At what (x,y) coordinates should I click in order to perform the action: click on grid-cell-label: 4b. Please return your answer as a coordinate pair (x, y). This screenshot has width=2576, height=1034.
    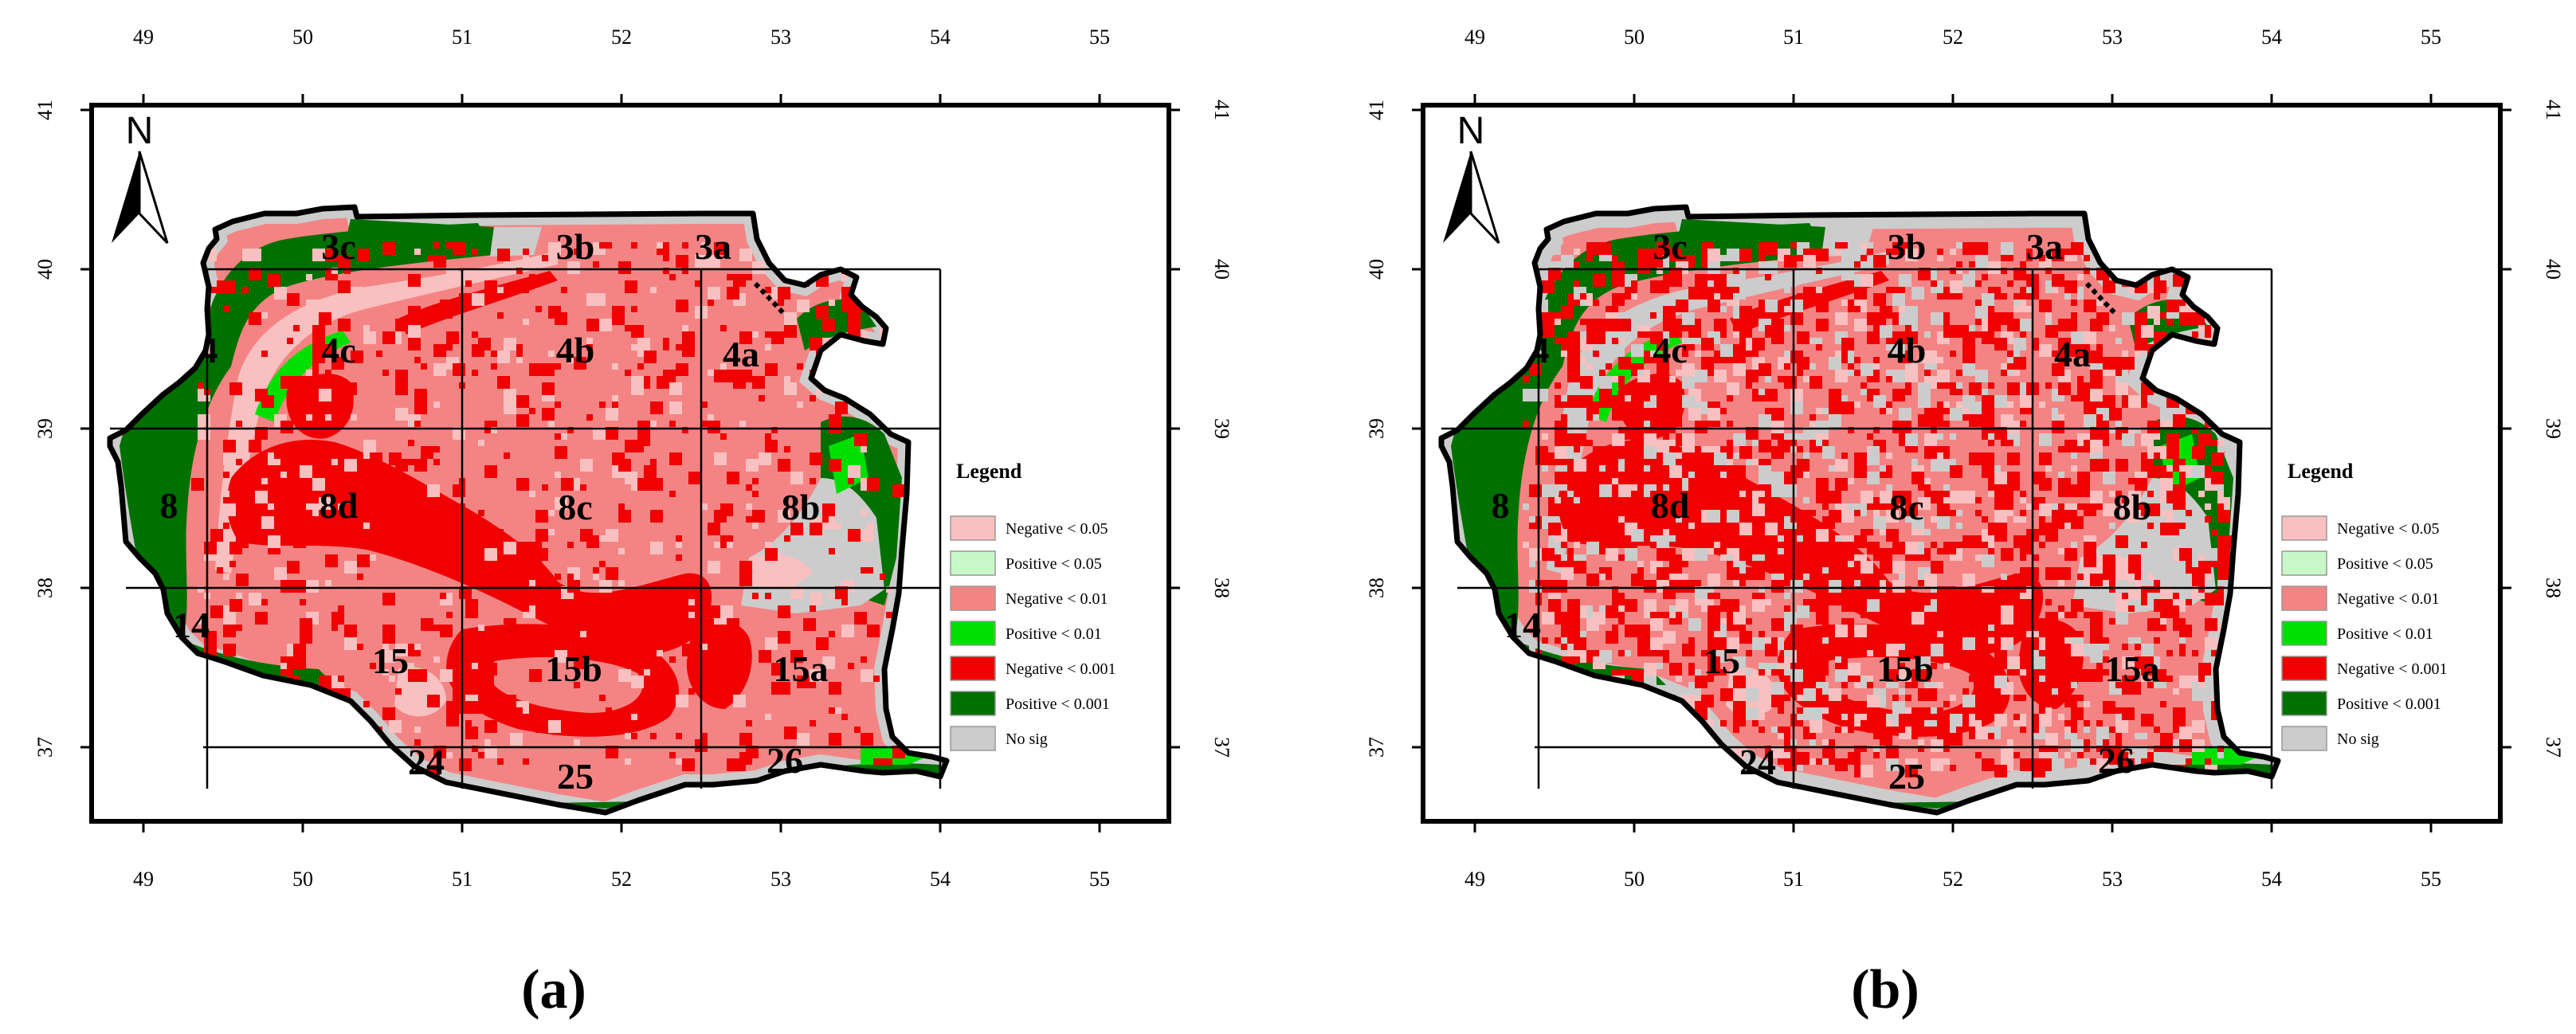
    Looking at the image, I should click on (575, 350).